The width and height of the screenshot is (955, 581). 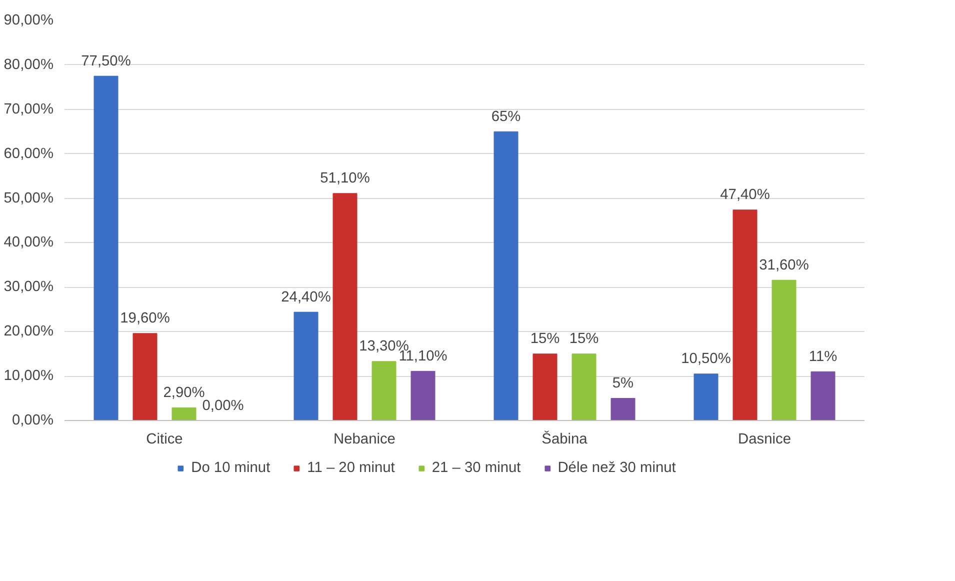 I want to click on legend-label: Do 10 minut, so click(x=230, y=468).